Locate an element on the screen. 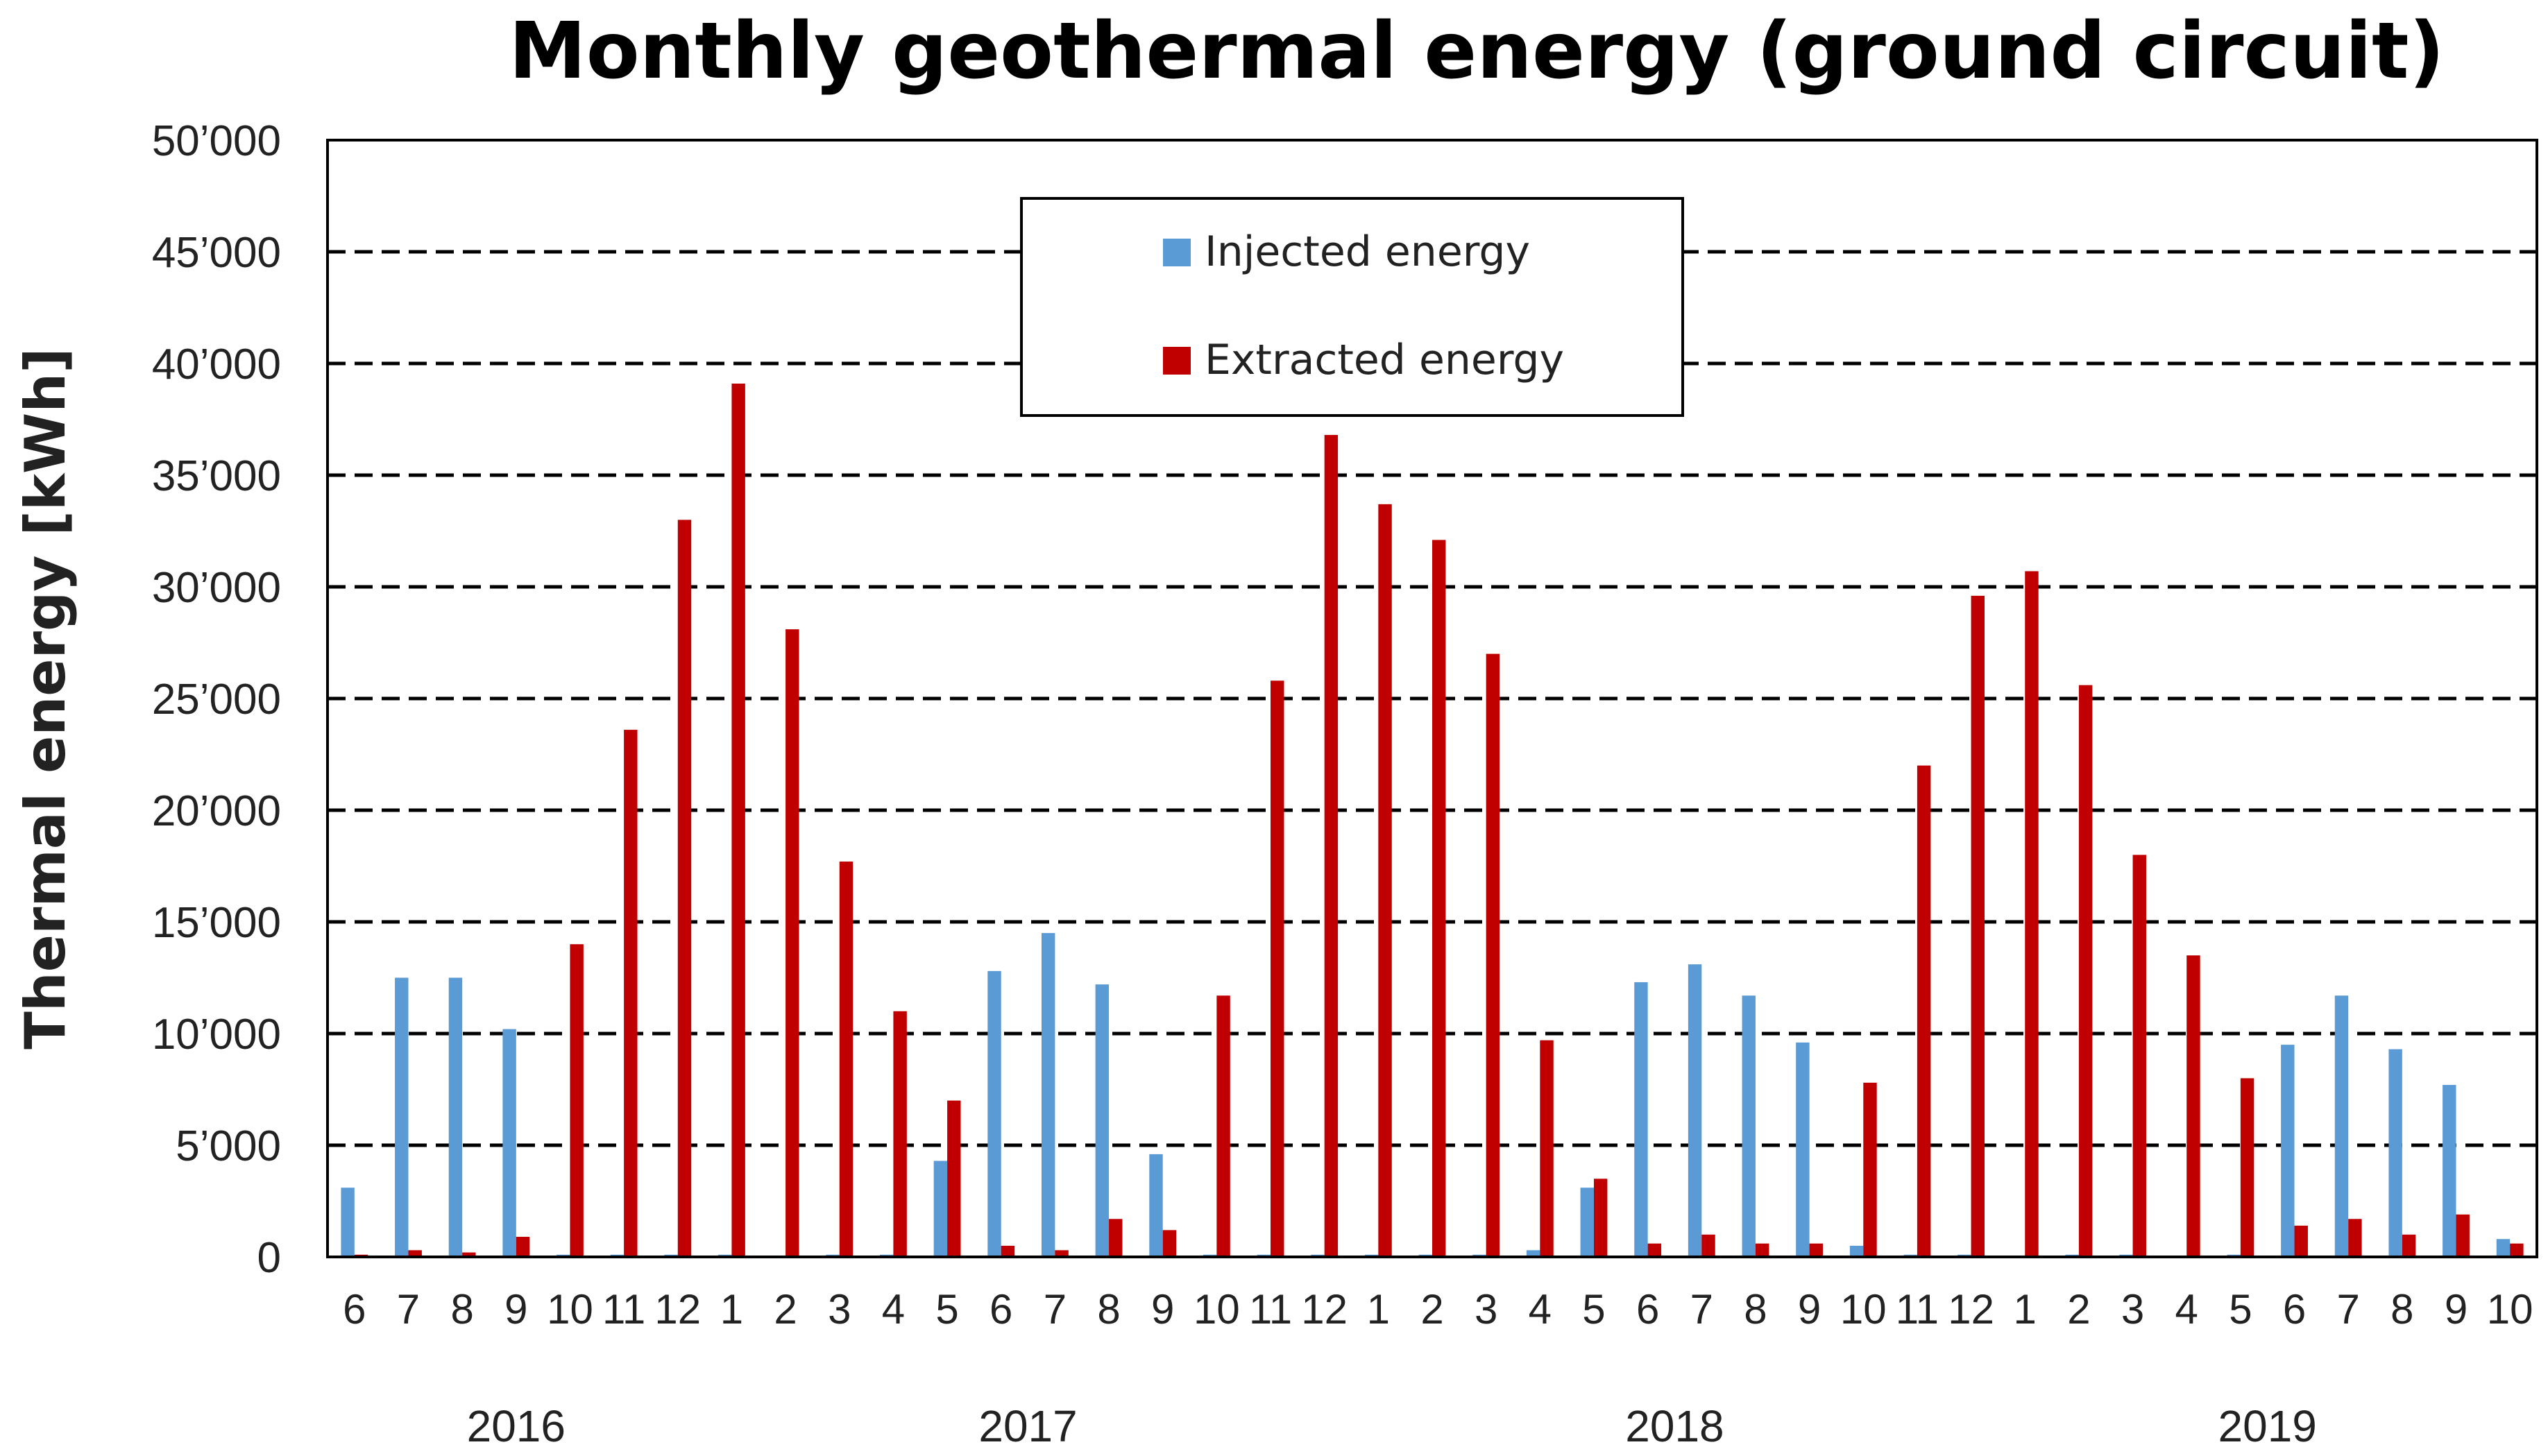 This screenshot has height=1456, width=2548. legend-label-extracted: Extracted energy is located at coordinates (1384, 360).